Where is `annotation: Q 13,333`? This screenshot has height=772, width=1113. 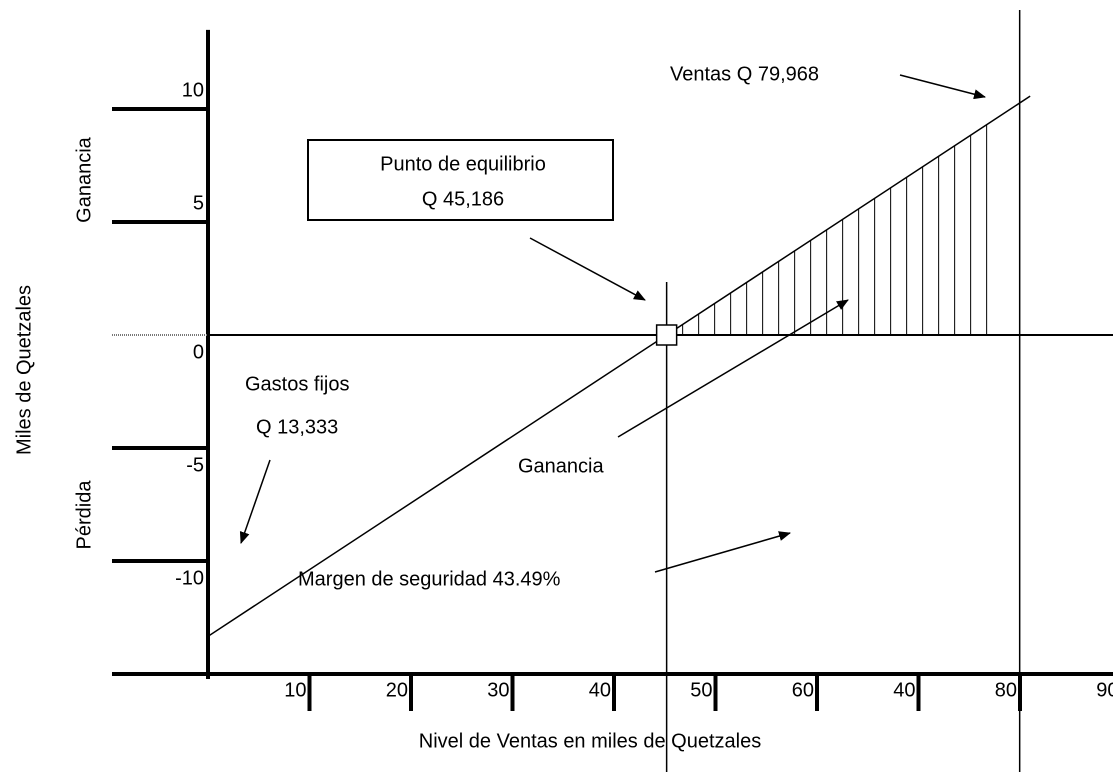
annotation: Q 13,333 is located at coordinates (297, 427).